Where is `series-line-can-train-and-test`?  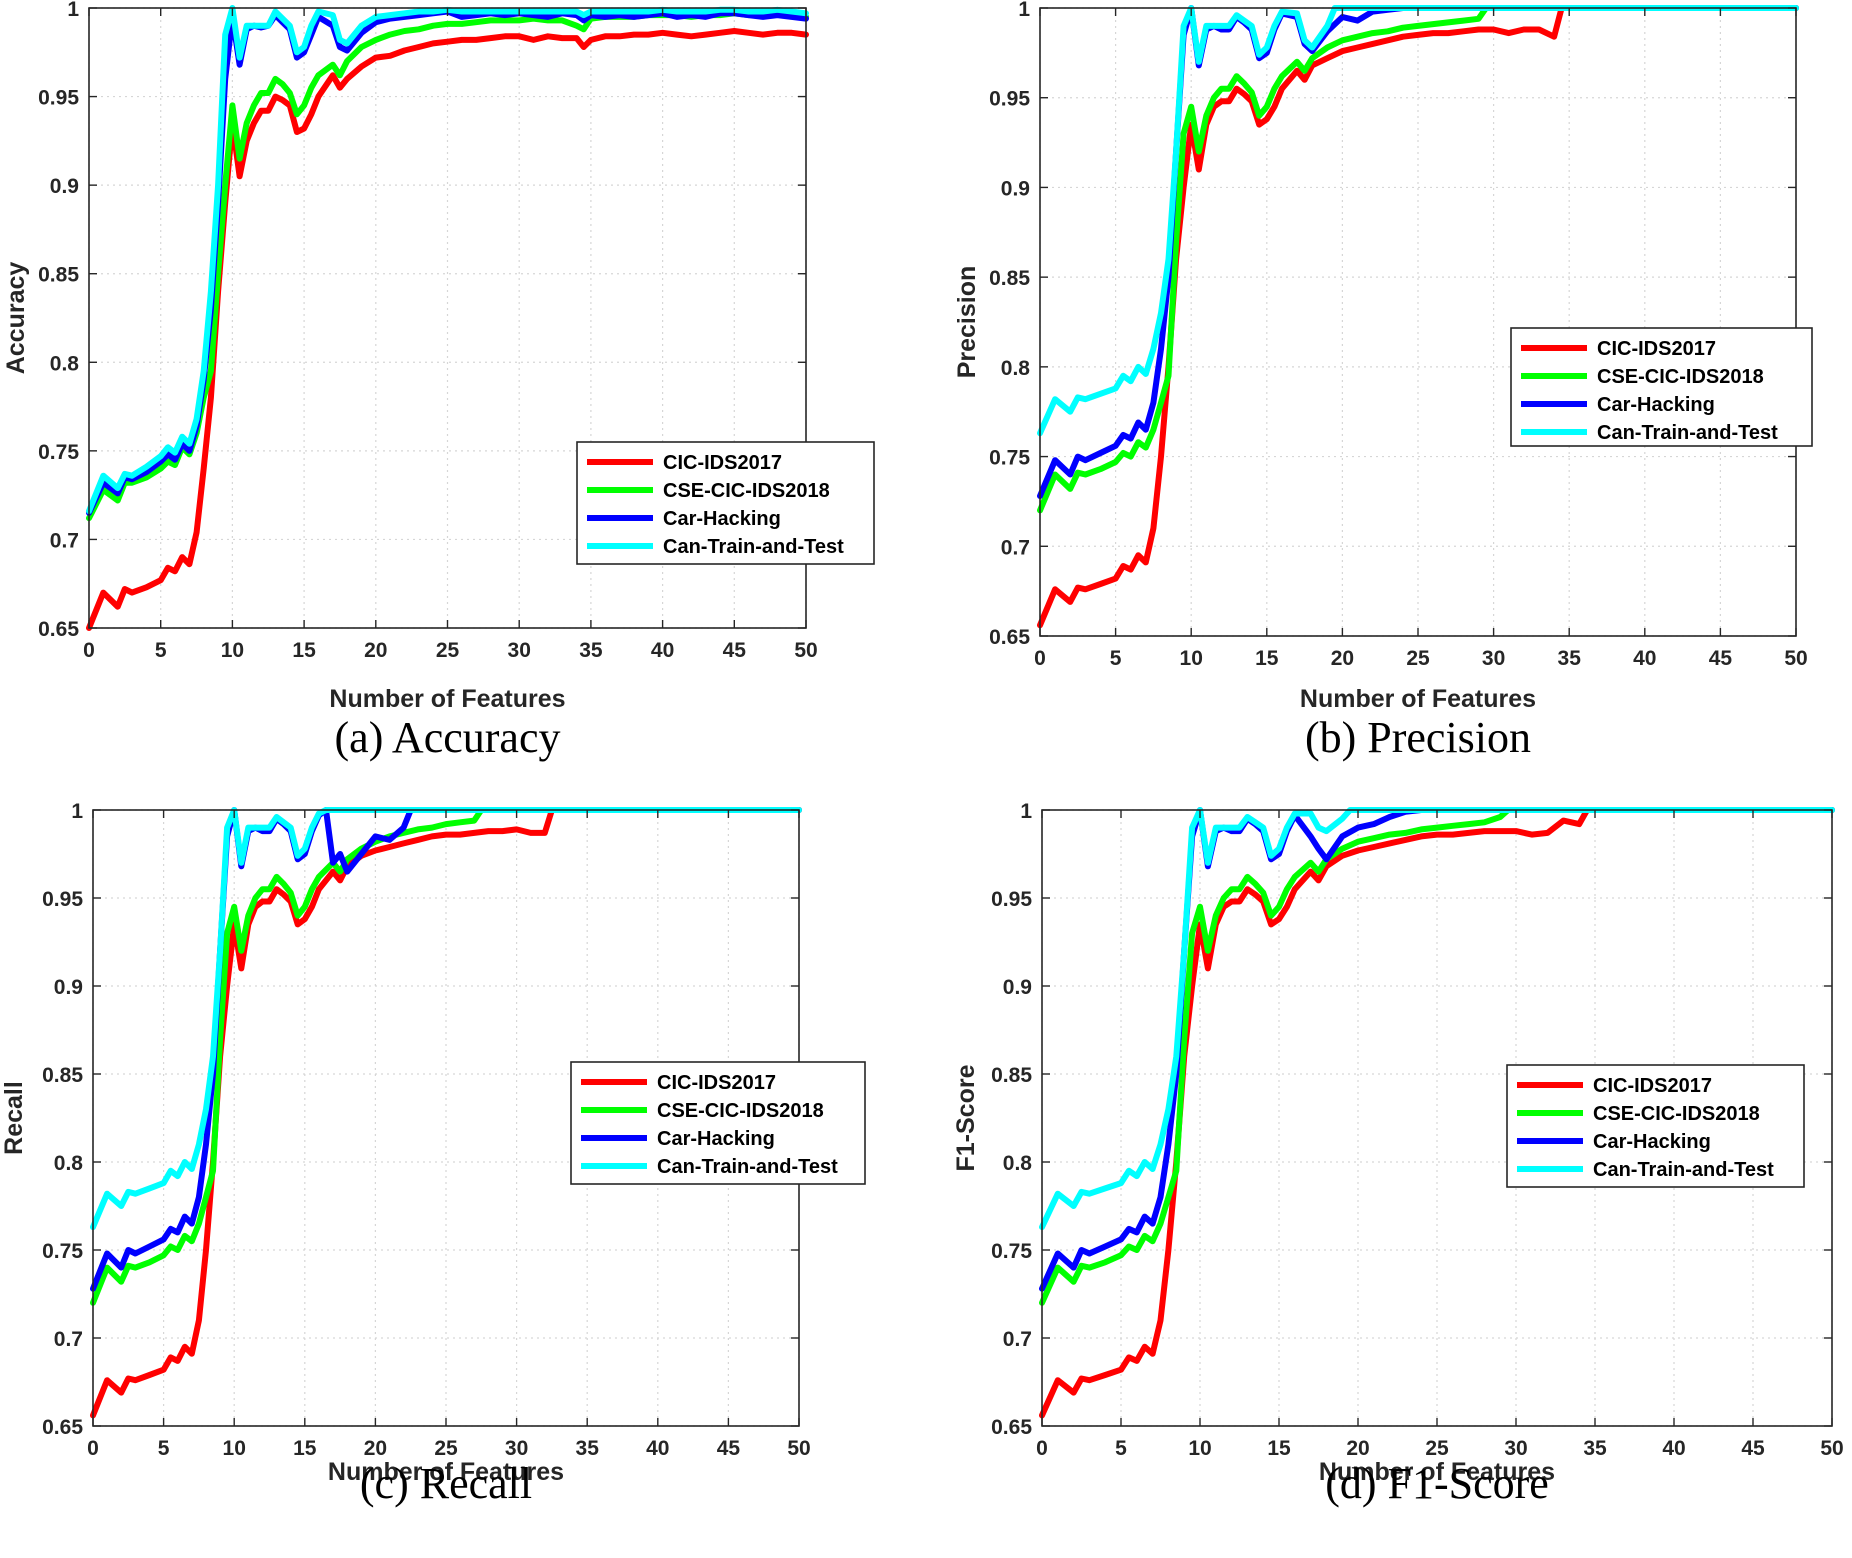
series-line-can-train-and-test is located at coordinates (447, 260).